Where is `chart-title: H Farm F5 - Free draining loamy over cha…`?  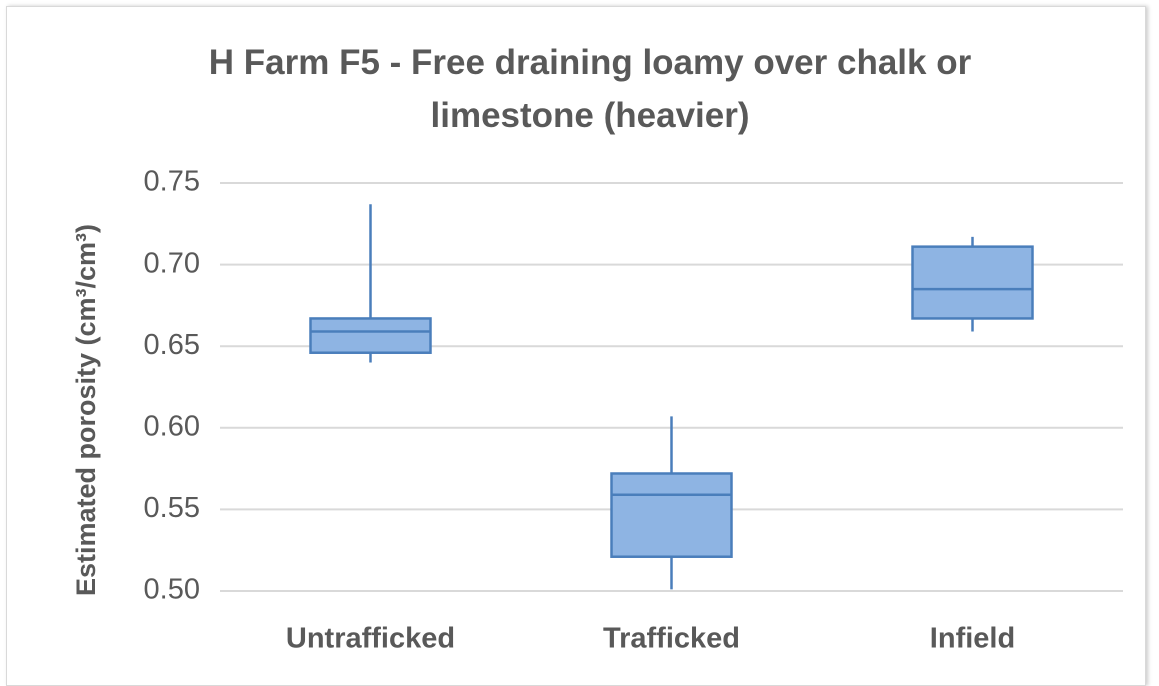
chart-title: H Farm F5 - Free draining loamy over cha… is located at coordinates (590, 89).